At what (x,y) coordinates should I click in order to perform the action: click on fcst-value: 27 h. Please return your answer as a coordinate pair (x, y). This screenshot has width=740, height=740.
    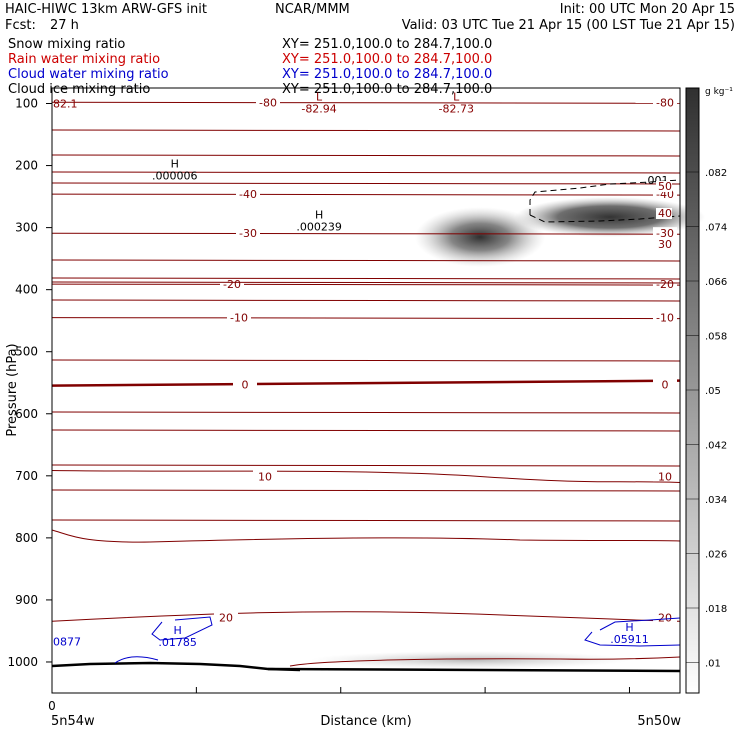
    Looking at the image, I should click on (64, 25).